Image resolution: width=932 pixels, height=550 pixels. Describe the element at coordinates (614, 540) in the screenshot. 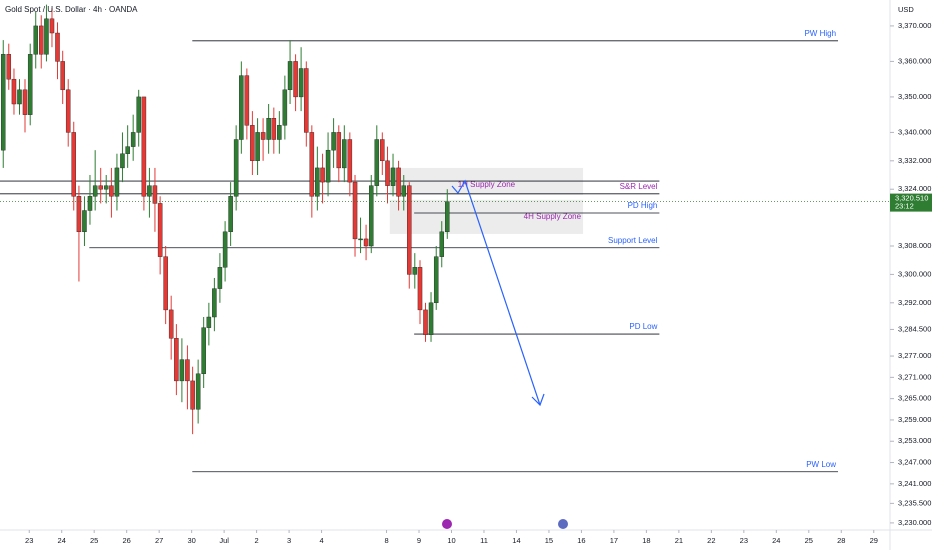

I see `x-tick-label: 17` at that location.